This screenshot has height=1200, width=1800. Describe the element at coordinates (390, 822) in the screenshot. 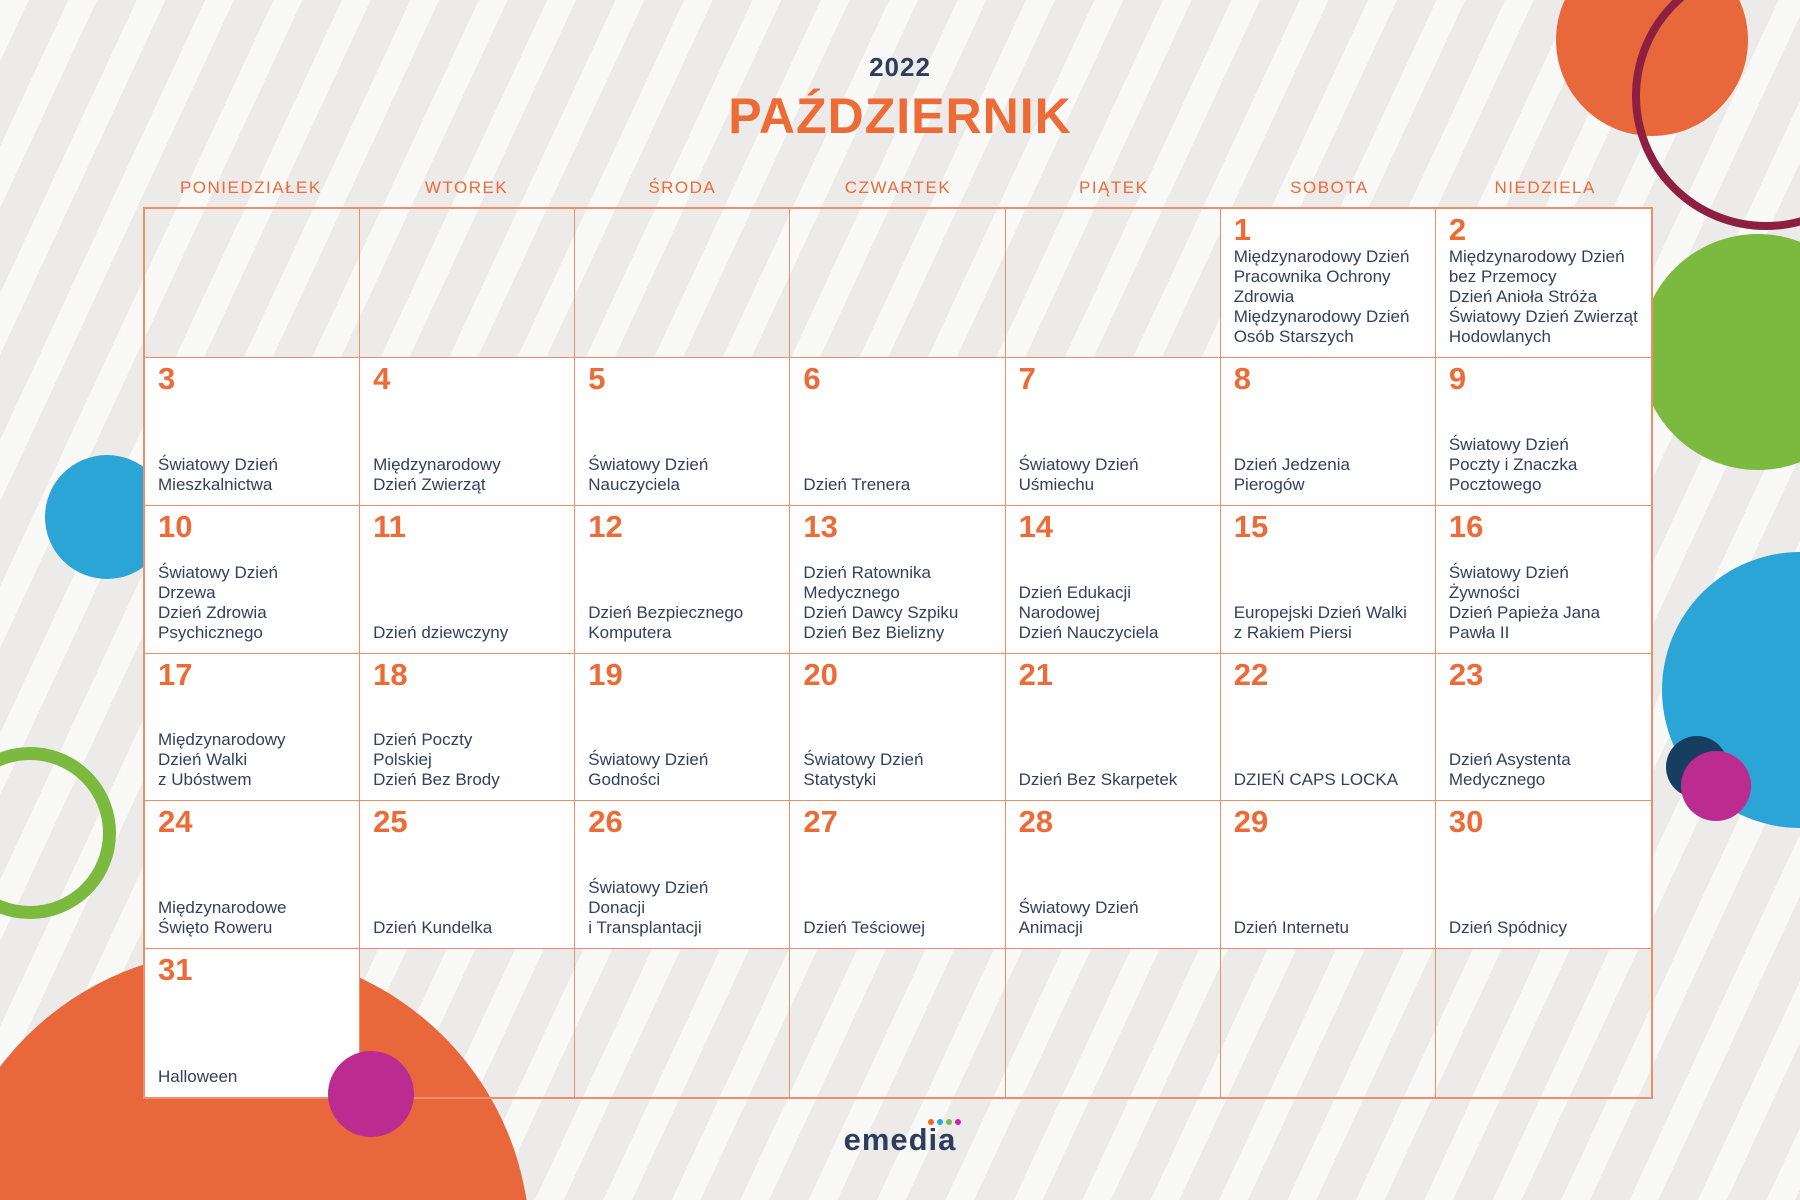

I see `day-number: 25` at that location.